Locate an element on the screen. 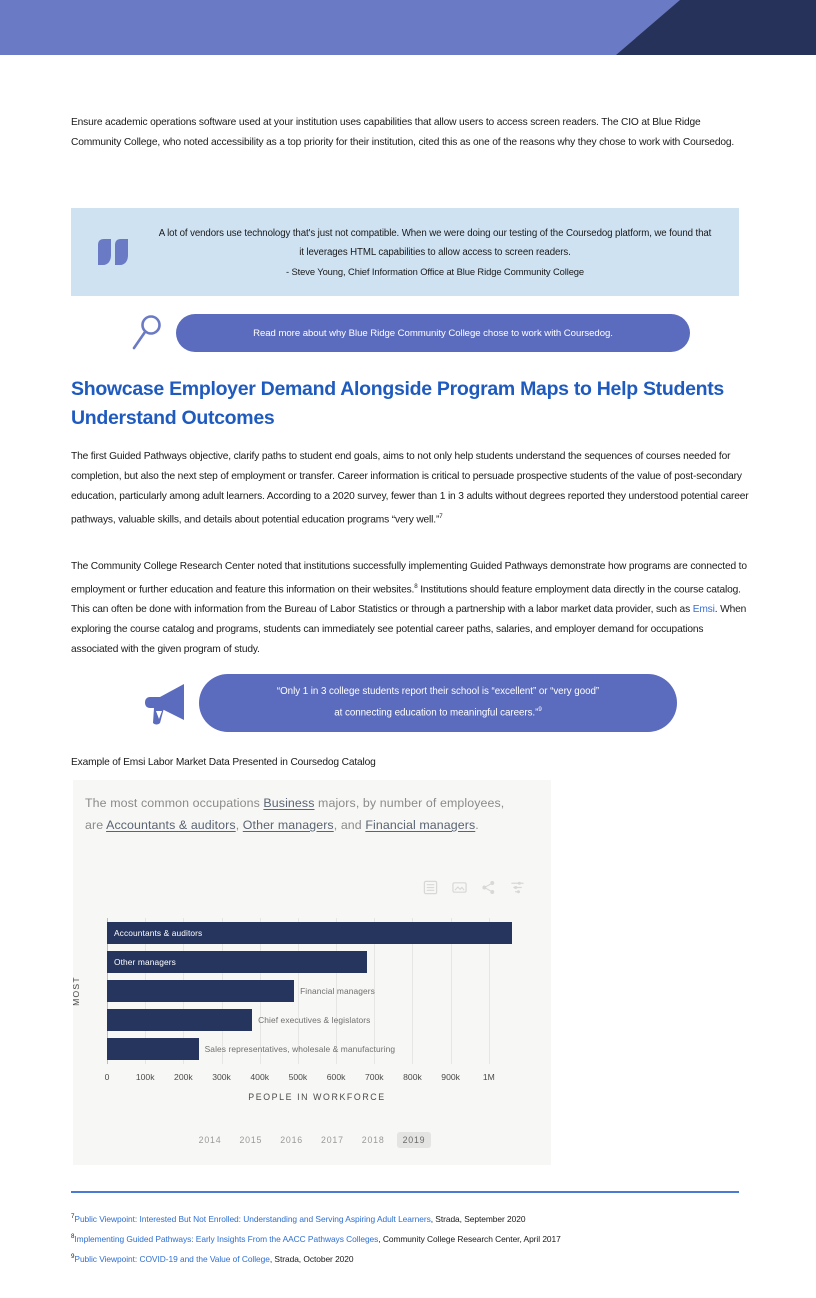 The image size is (816, 1298). year-chip-2019: 2019 is located at coordinates (414, 1140).